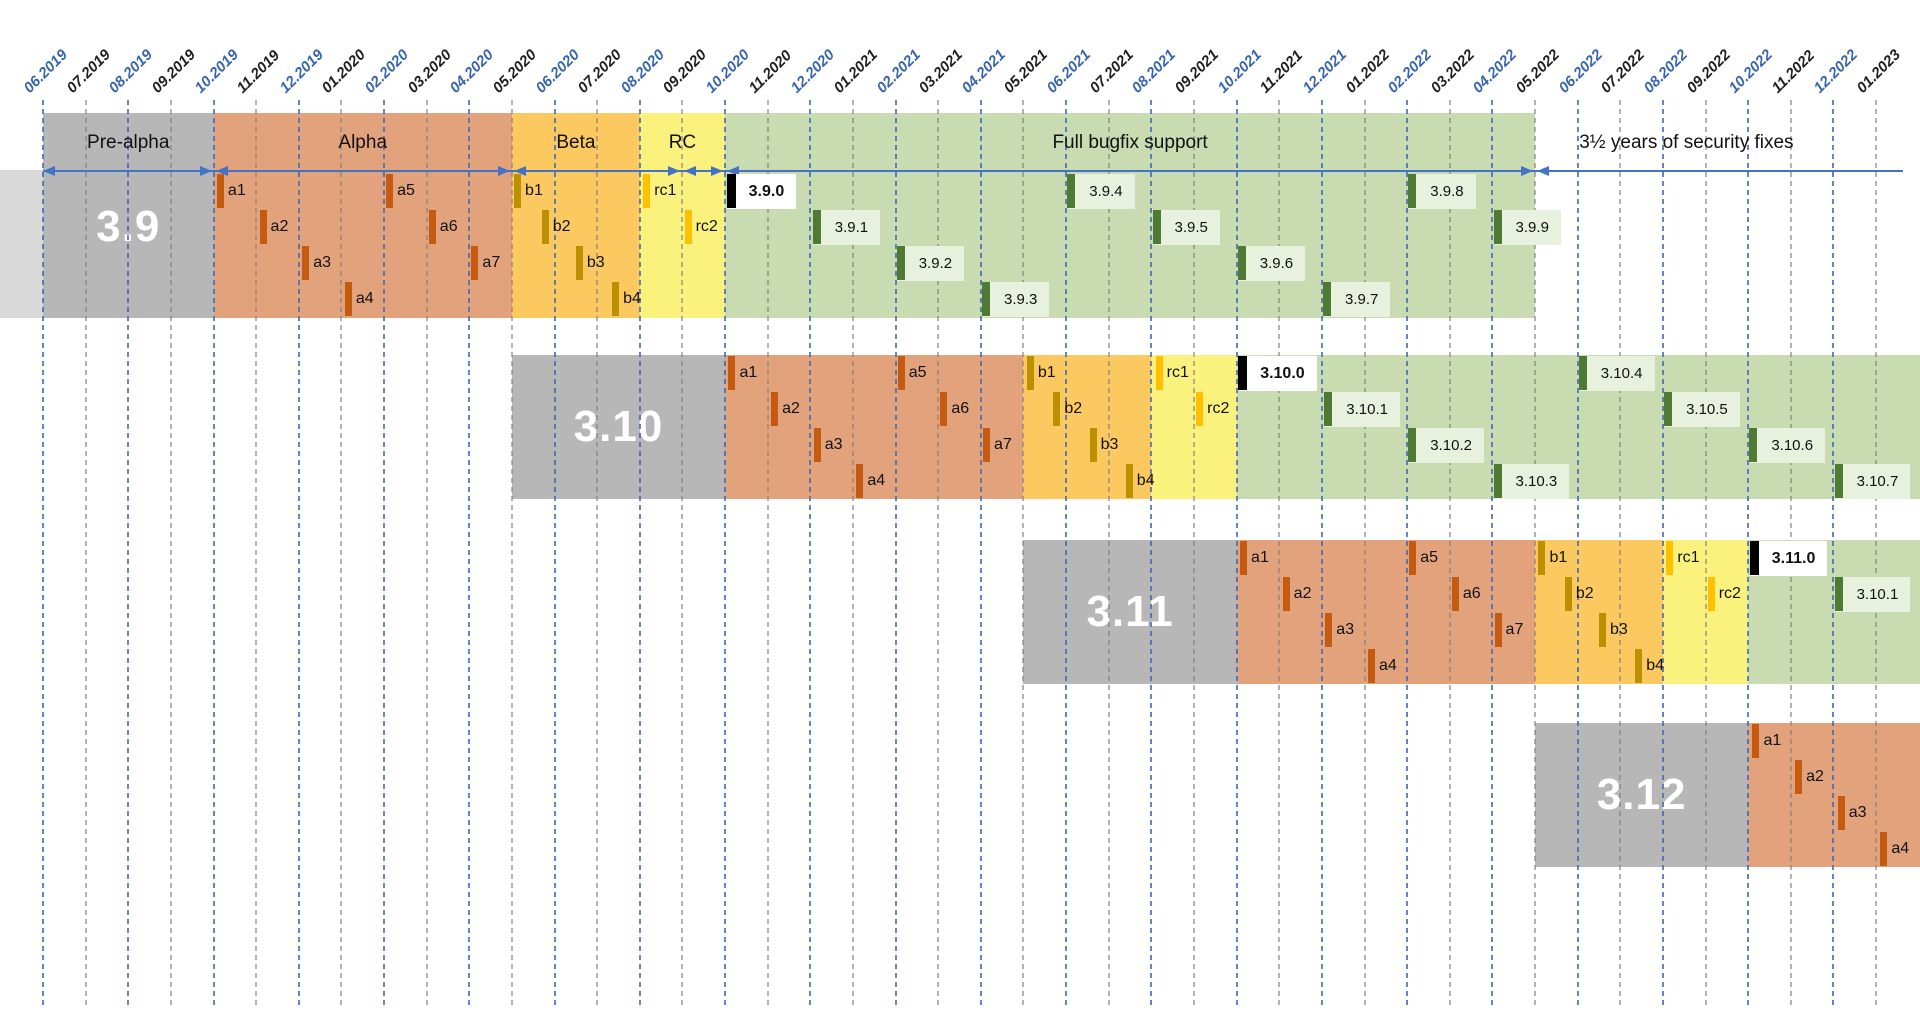  What do you see at coordinates (618, 426) in the screenshot?
I see `version-label: 3.10` at bounding box center [618, 426].